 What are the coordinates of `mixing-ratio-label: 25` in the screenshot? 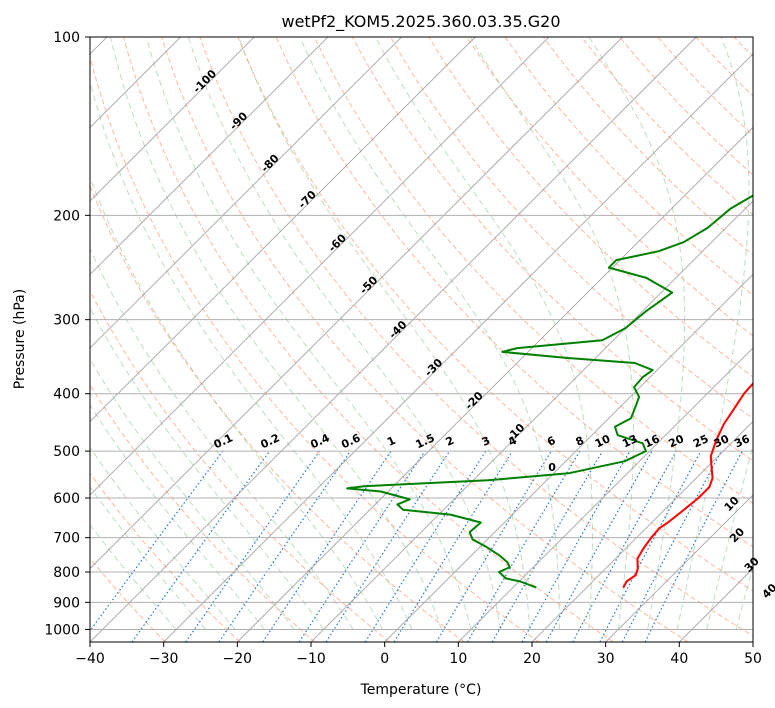 It's located at (700, 441).